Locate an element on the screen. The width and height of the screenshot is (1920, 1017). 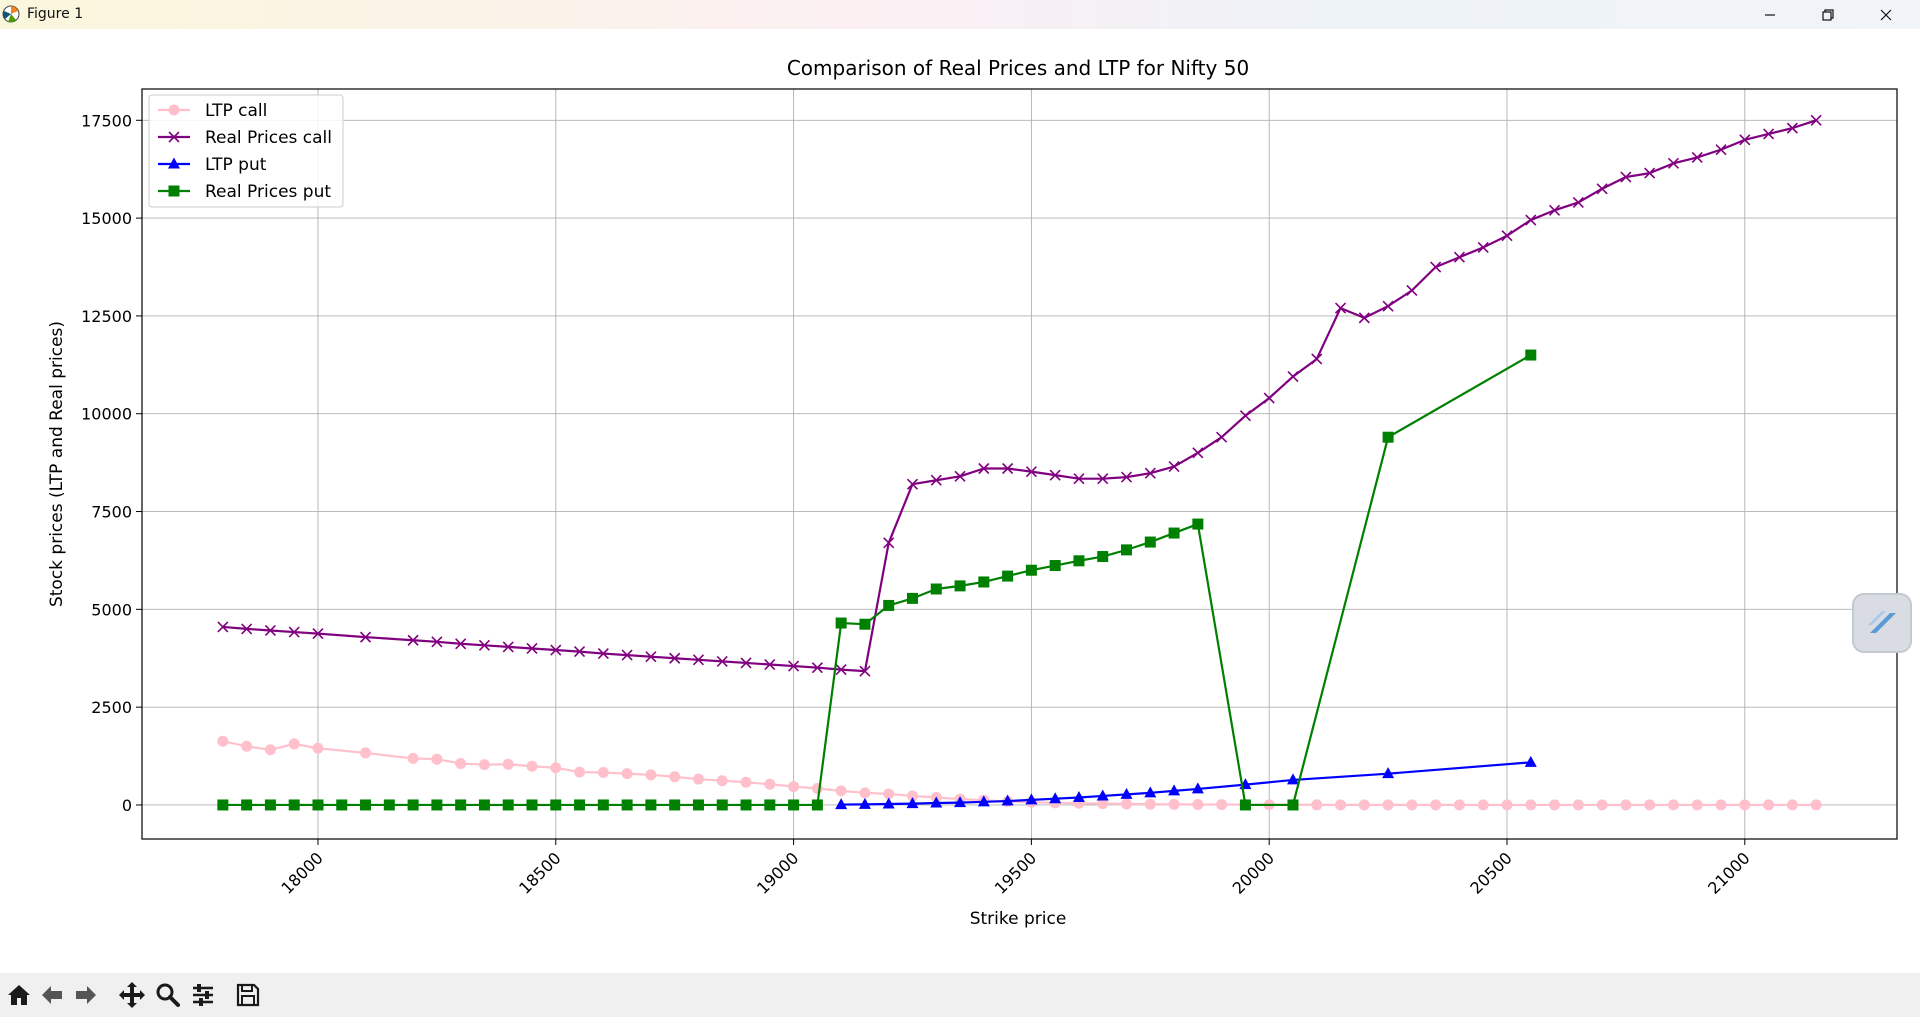
home-button is located at coordinates (19, 995).